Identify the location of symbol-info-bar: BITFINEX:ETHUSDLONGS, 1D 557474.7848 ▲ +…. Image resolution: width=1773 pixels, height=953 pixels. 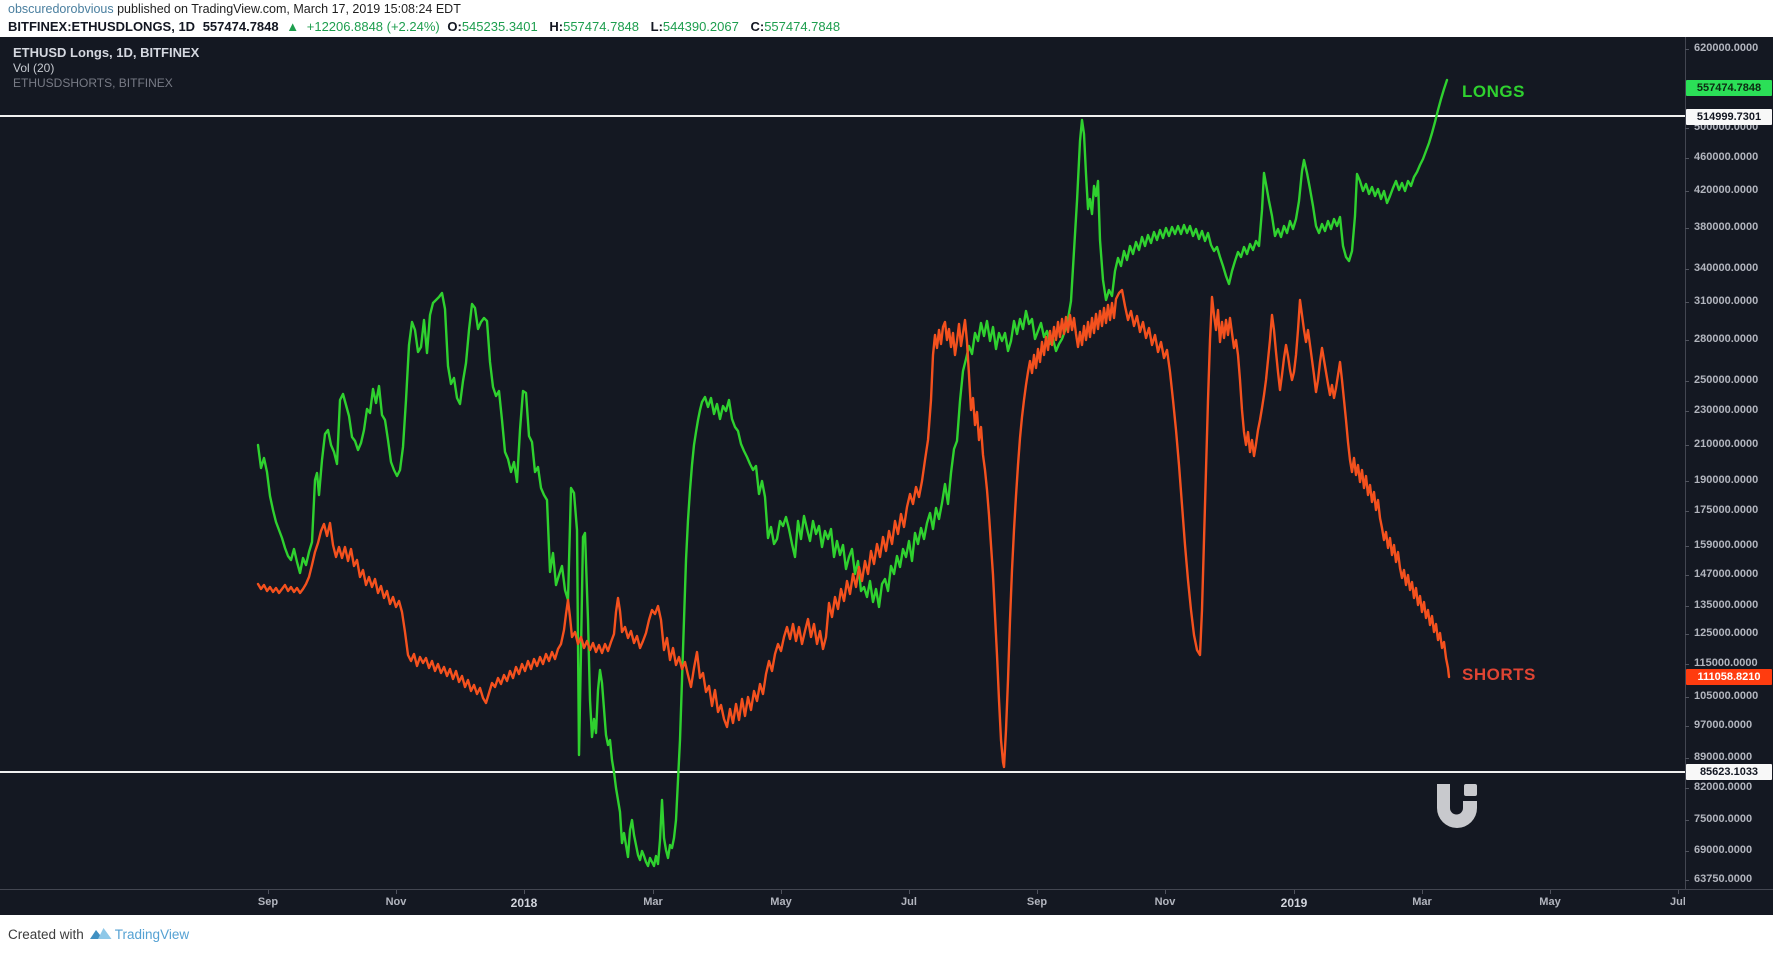
(886, 27).